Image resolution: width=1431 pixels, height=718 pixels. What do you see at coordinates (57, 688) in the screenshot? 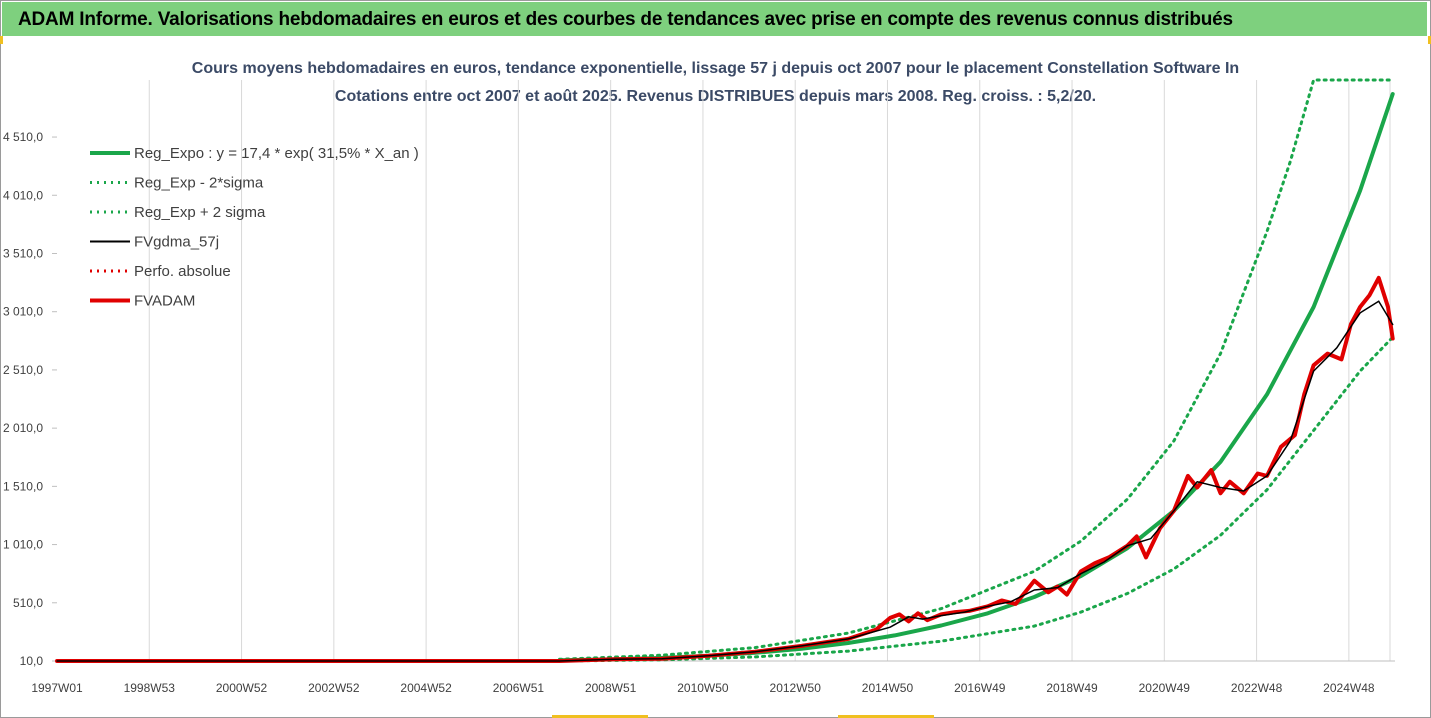
I see `x-tick-label: 1997W01` at bounding box center [57, 688].